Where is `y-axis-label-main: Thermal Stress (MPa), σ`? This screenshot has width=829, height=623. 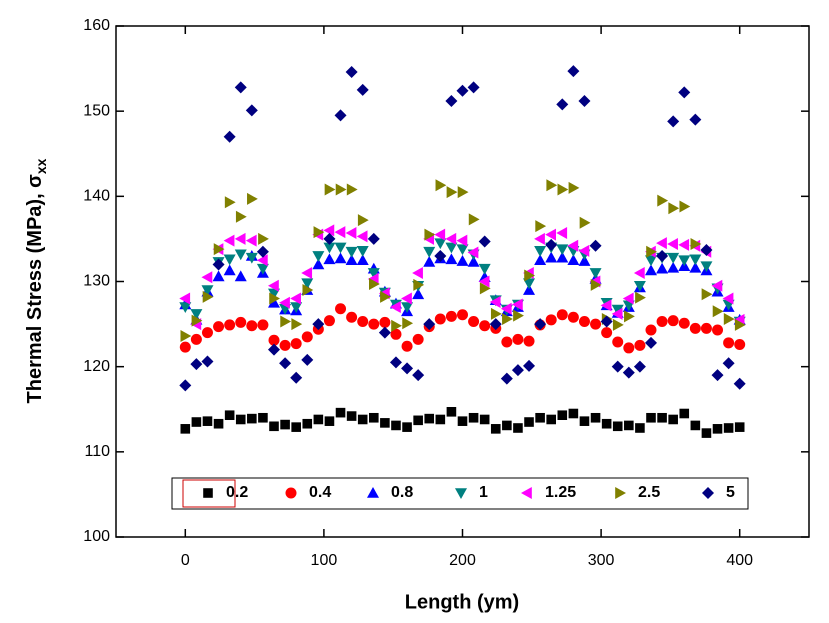
y-axis-label-main: Thermal Stress (MPa), σ is located at coordinates (35, 289).